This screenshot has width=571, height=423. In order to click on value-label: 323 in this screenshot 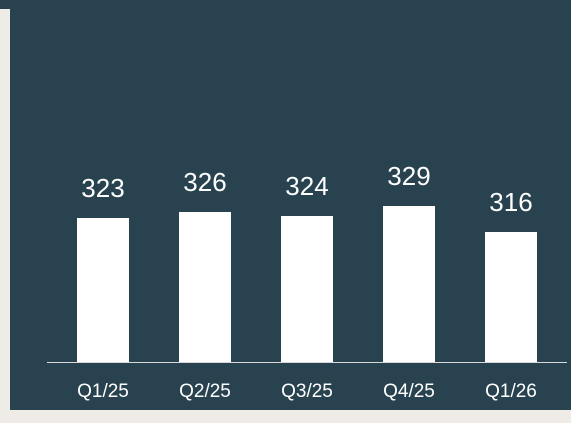, I will do `click(102, 188)`.